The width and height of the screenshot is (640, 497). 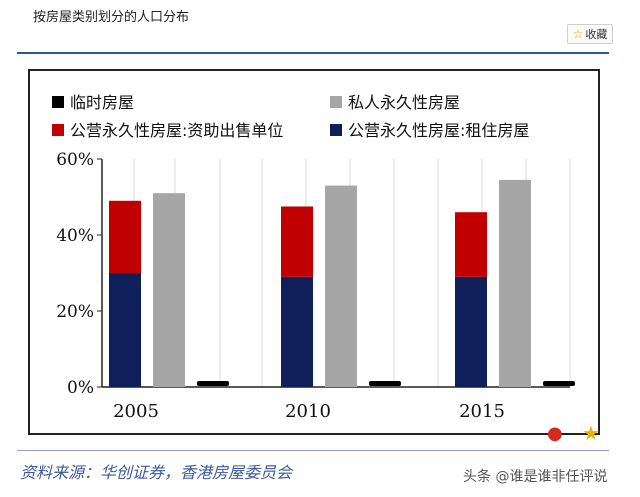 I want to click on legend-label-0: 临时房屋, so click(x=102, y=102).